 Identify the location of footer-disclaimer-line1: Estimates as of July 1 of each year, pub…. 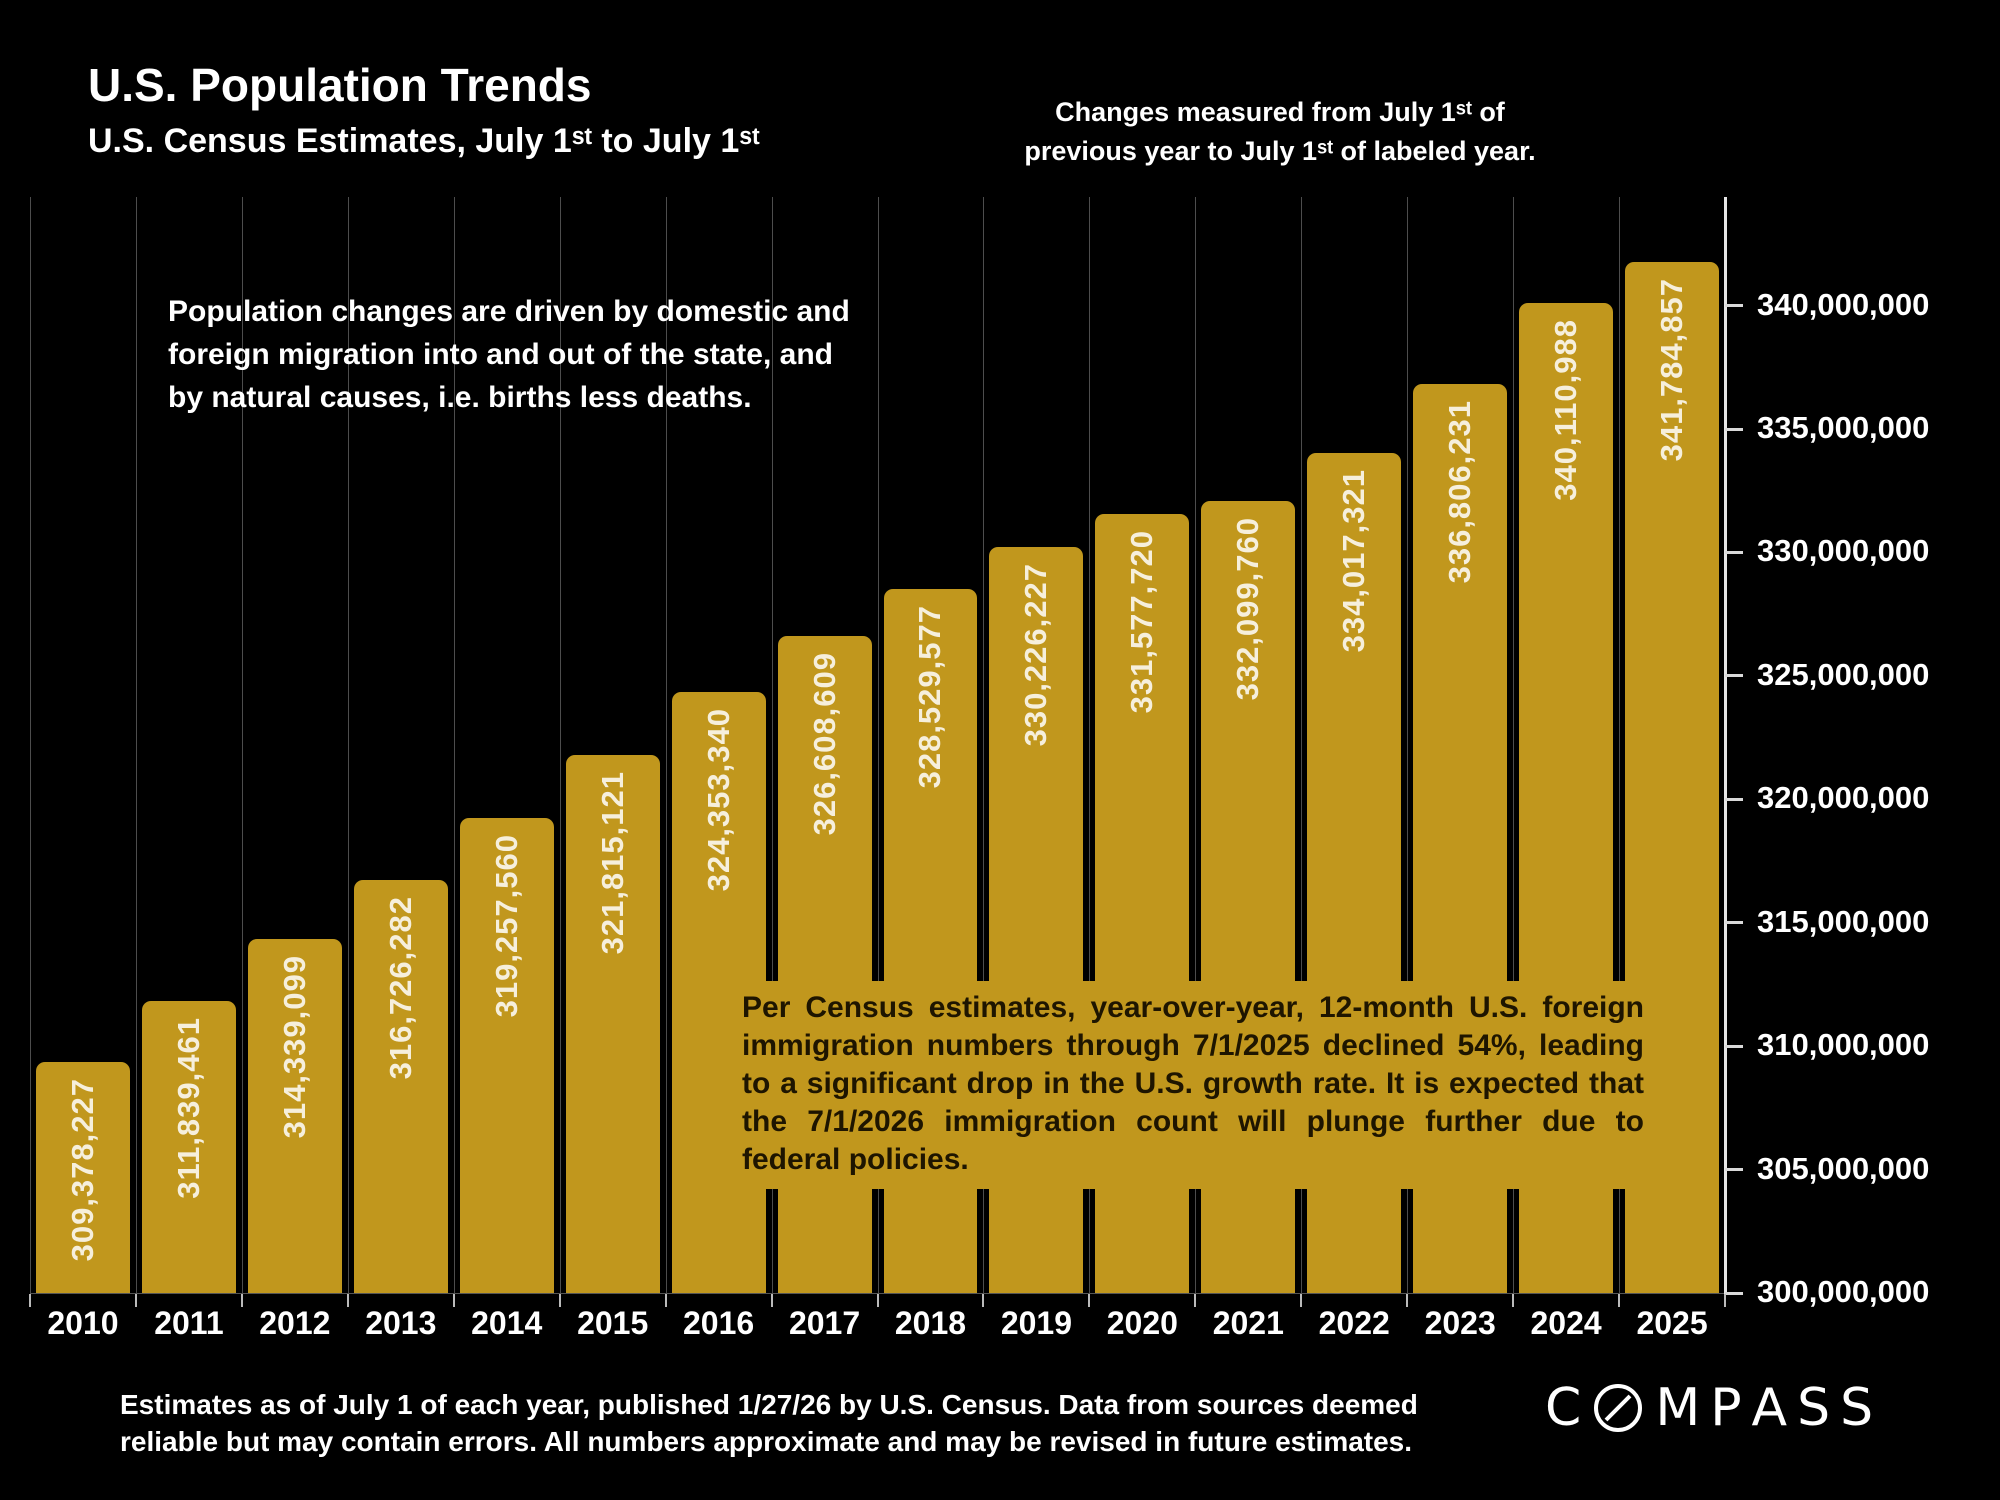
(769, 1404).